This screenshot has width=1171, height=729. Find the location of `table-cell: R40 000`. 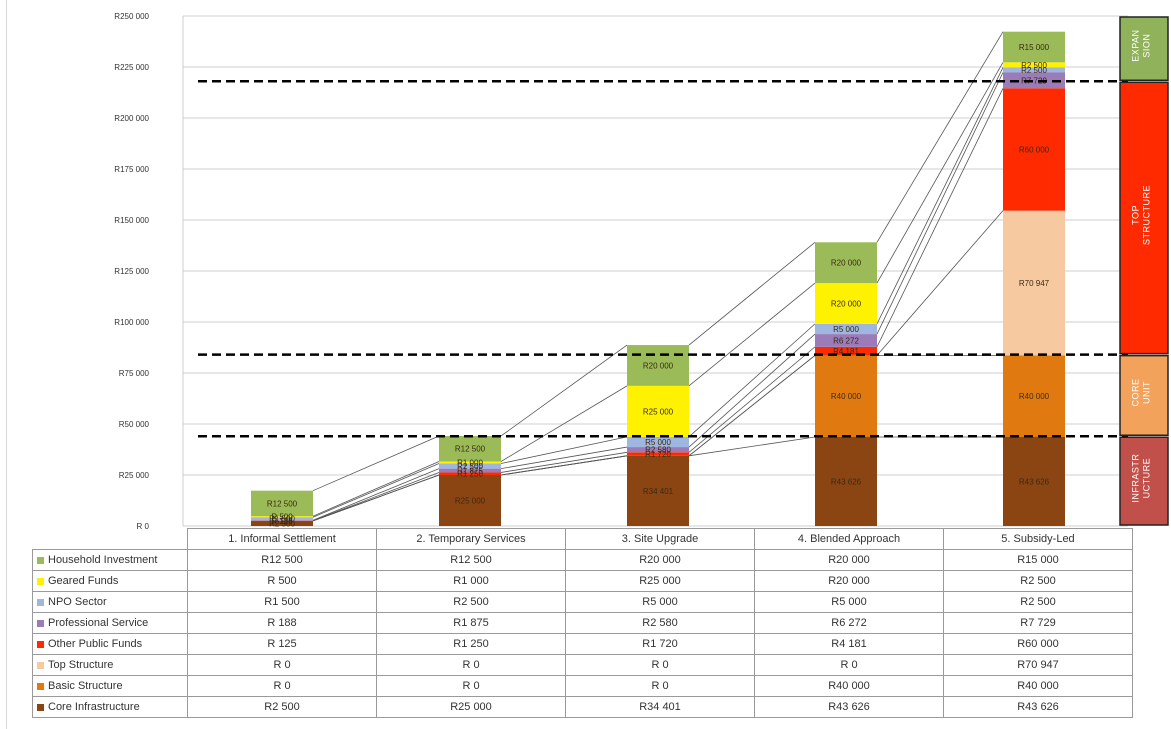

table-cell: R40 000 is located at coordinates (849, 686).